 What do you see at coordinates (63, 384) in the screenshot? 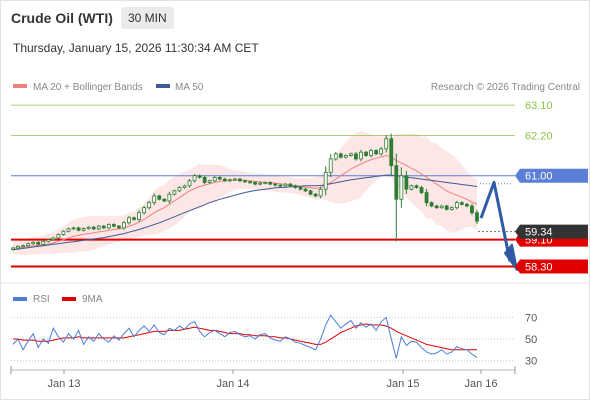
I see `x-tick-label: Jan 13` at bounding box center [63, 384].